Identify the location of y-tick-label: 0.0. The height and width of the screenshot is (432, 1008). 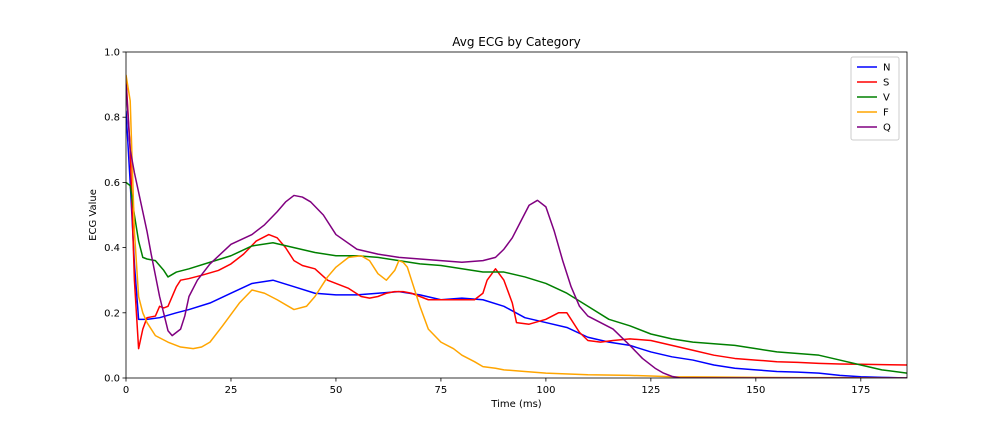
(112, 379).